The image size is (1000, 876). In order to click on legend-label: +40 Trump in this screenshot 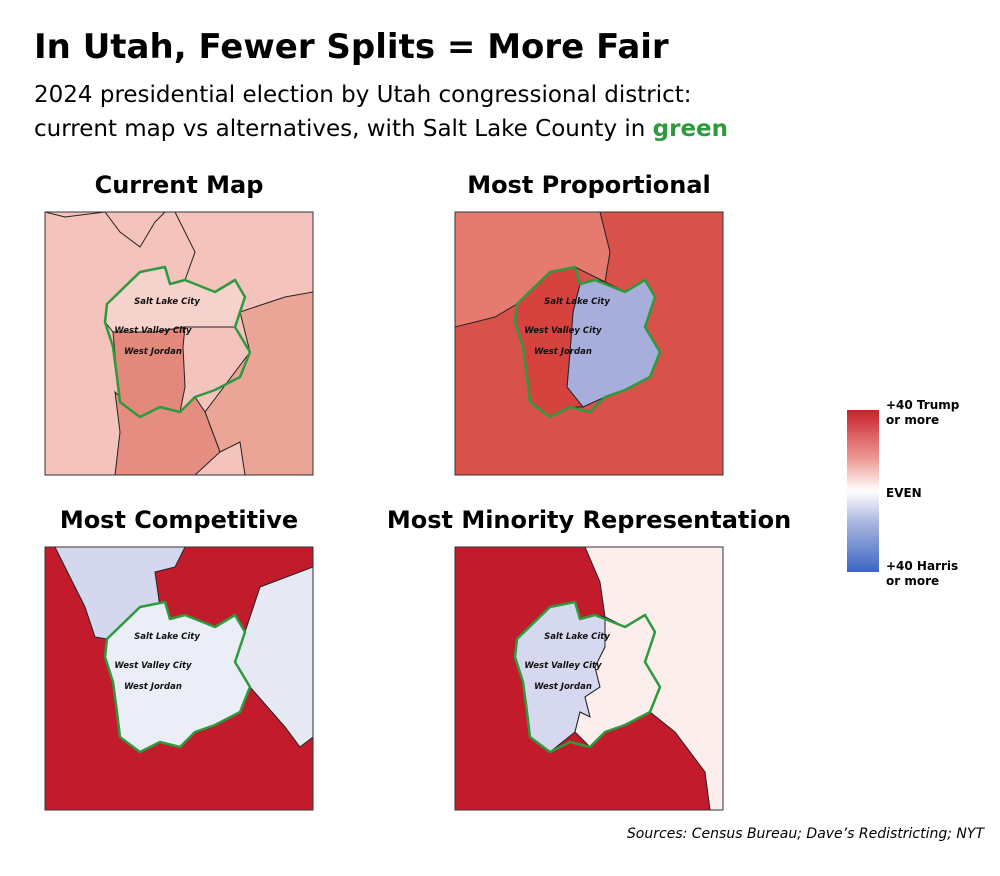, I will do `click(923, 405)`.